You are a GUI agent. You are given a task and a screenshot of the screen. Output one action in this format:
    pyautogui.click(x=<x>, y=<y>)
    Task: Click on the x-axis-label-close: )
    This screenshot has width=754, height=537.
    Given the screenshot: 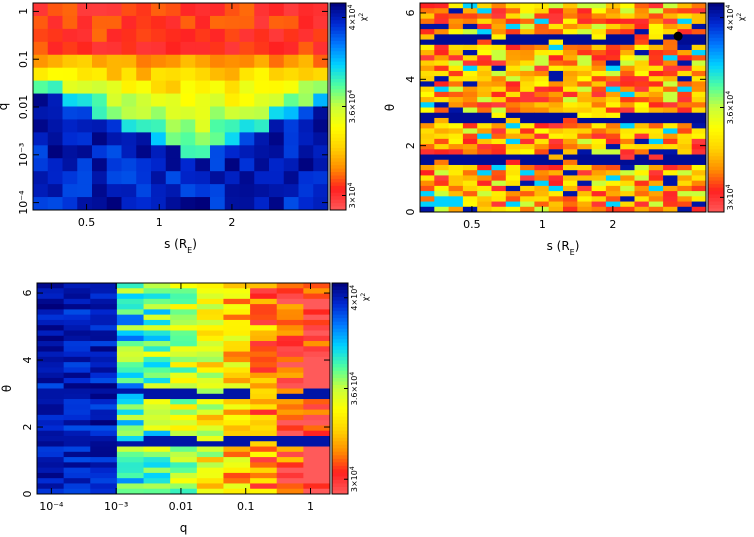 What is the action you would take?
    pyautogui.click(x=577, y=246)
    